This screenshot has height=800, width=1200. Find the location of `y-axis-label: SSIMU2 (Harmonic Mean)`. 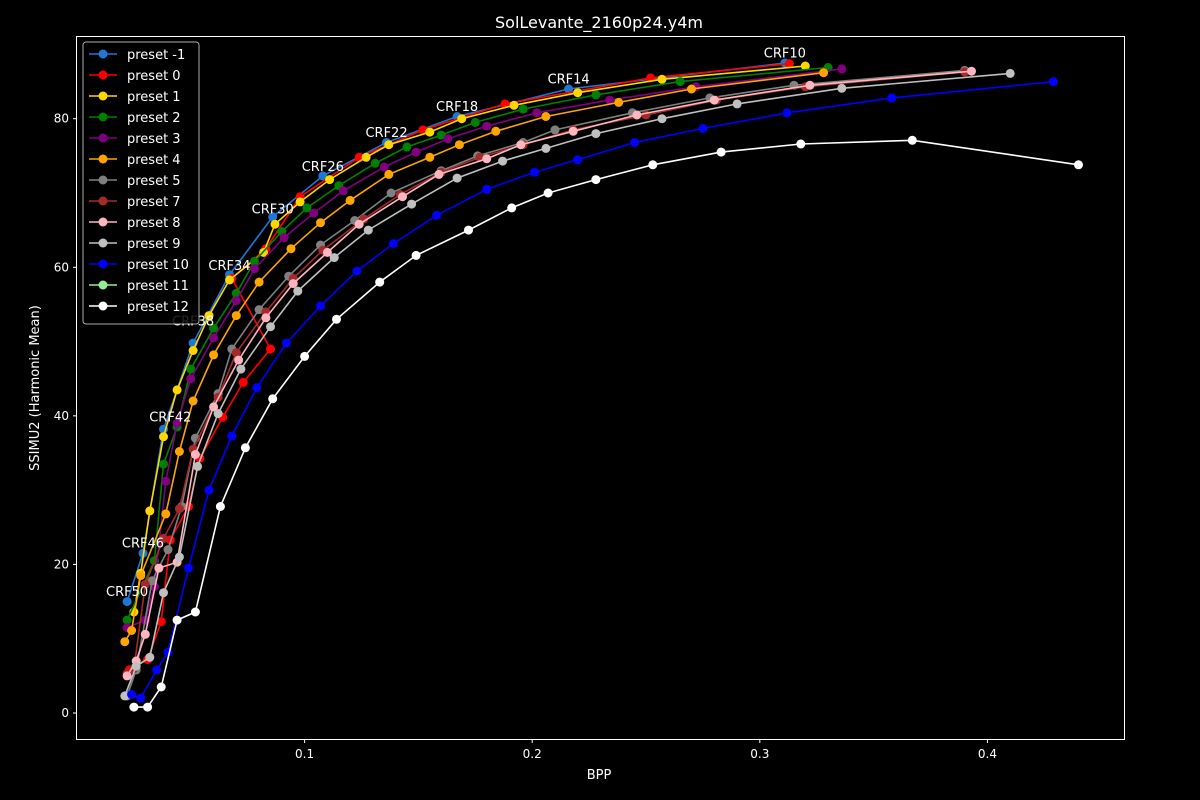

y-axis-label: SSIMU2 (Harmonic Mean) is located at coordinates (35, 388).